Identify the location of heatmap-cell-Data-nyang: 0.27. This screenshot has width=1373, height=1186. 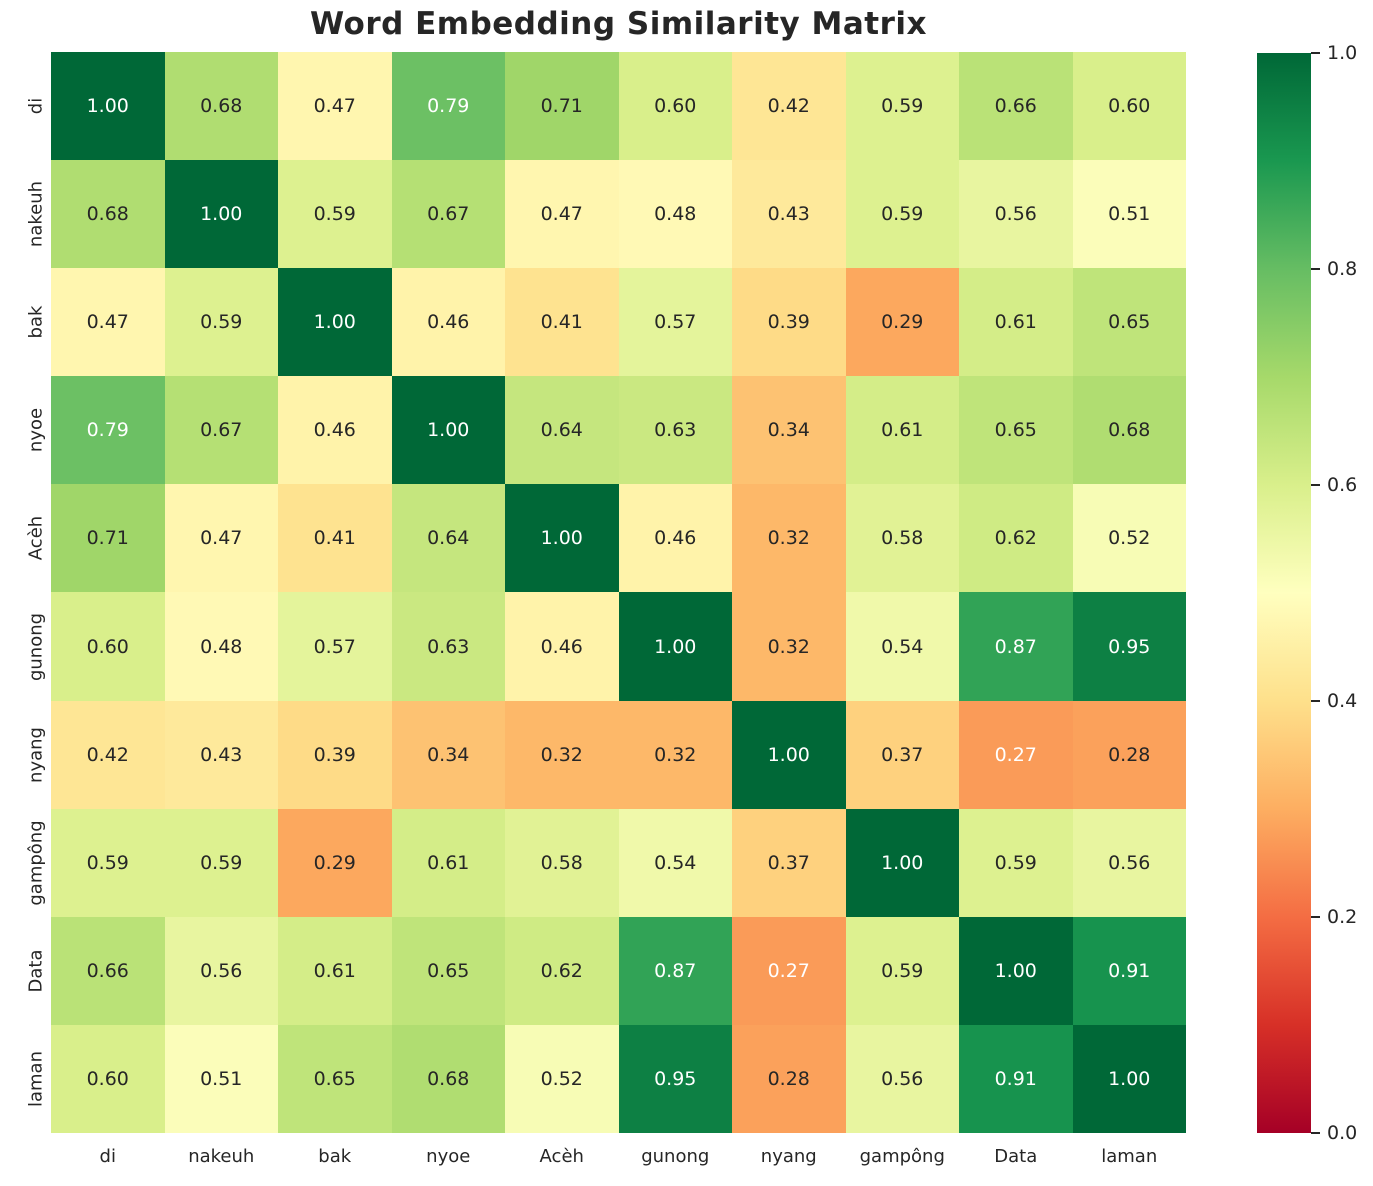
(789, 970).